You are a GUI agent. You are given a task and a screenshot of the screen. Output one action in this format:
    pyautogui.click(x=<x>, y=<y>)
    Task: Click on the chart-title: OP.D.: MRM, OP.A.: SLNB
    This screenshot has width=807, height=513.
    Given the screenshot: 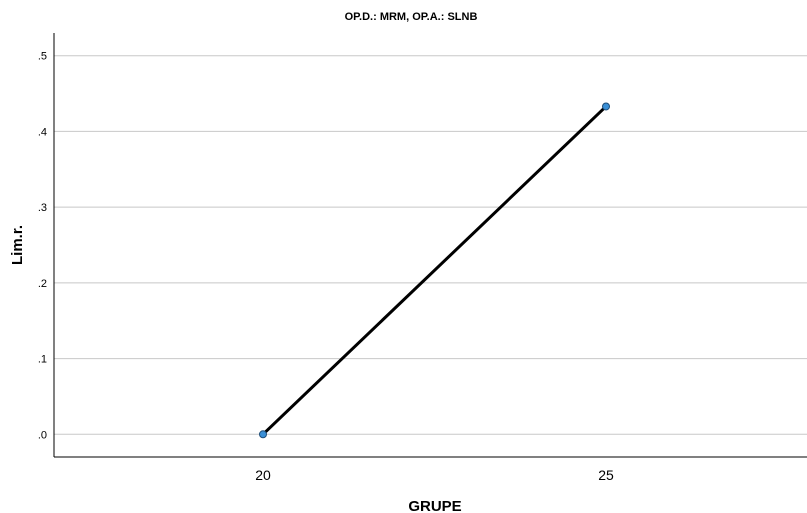 What is the action you would take?
    pyautogui.click(x=411, y=17)
    